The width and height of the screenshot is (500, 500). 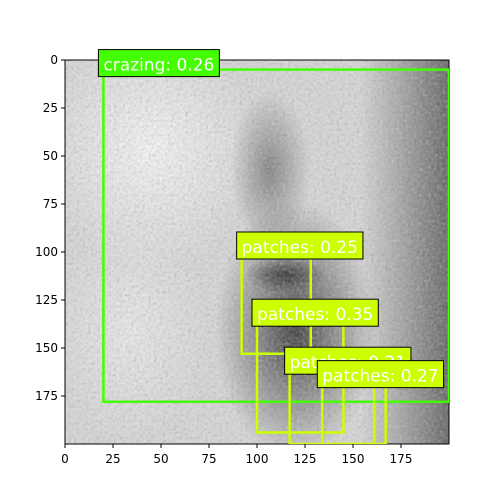 I want to click on detection-label-text: patches: 0.25, so click(x=300, y=248).